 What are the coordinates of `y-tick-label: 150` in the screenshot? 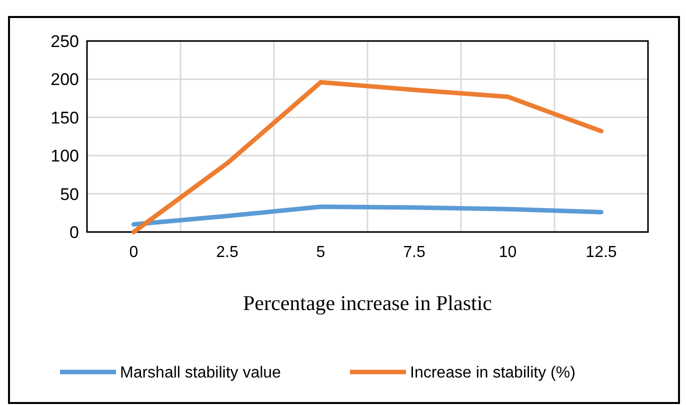 It's located at (64, 118).